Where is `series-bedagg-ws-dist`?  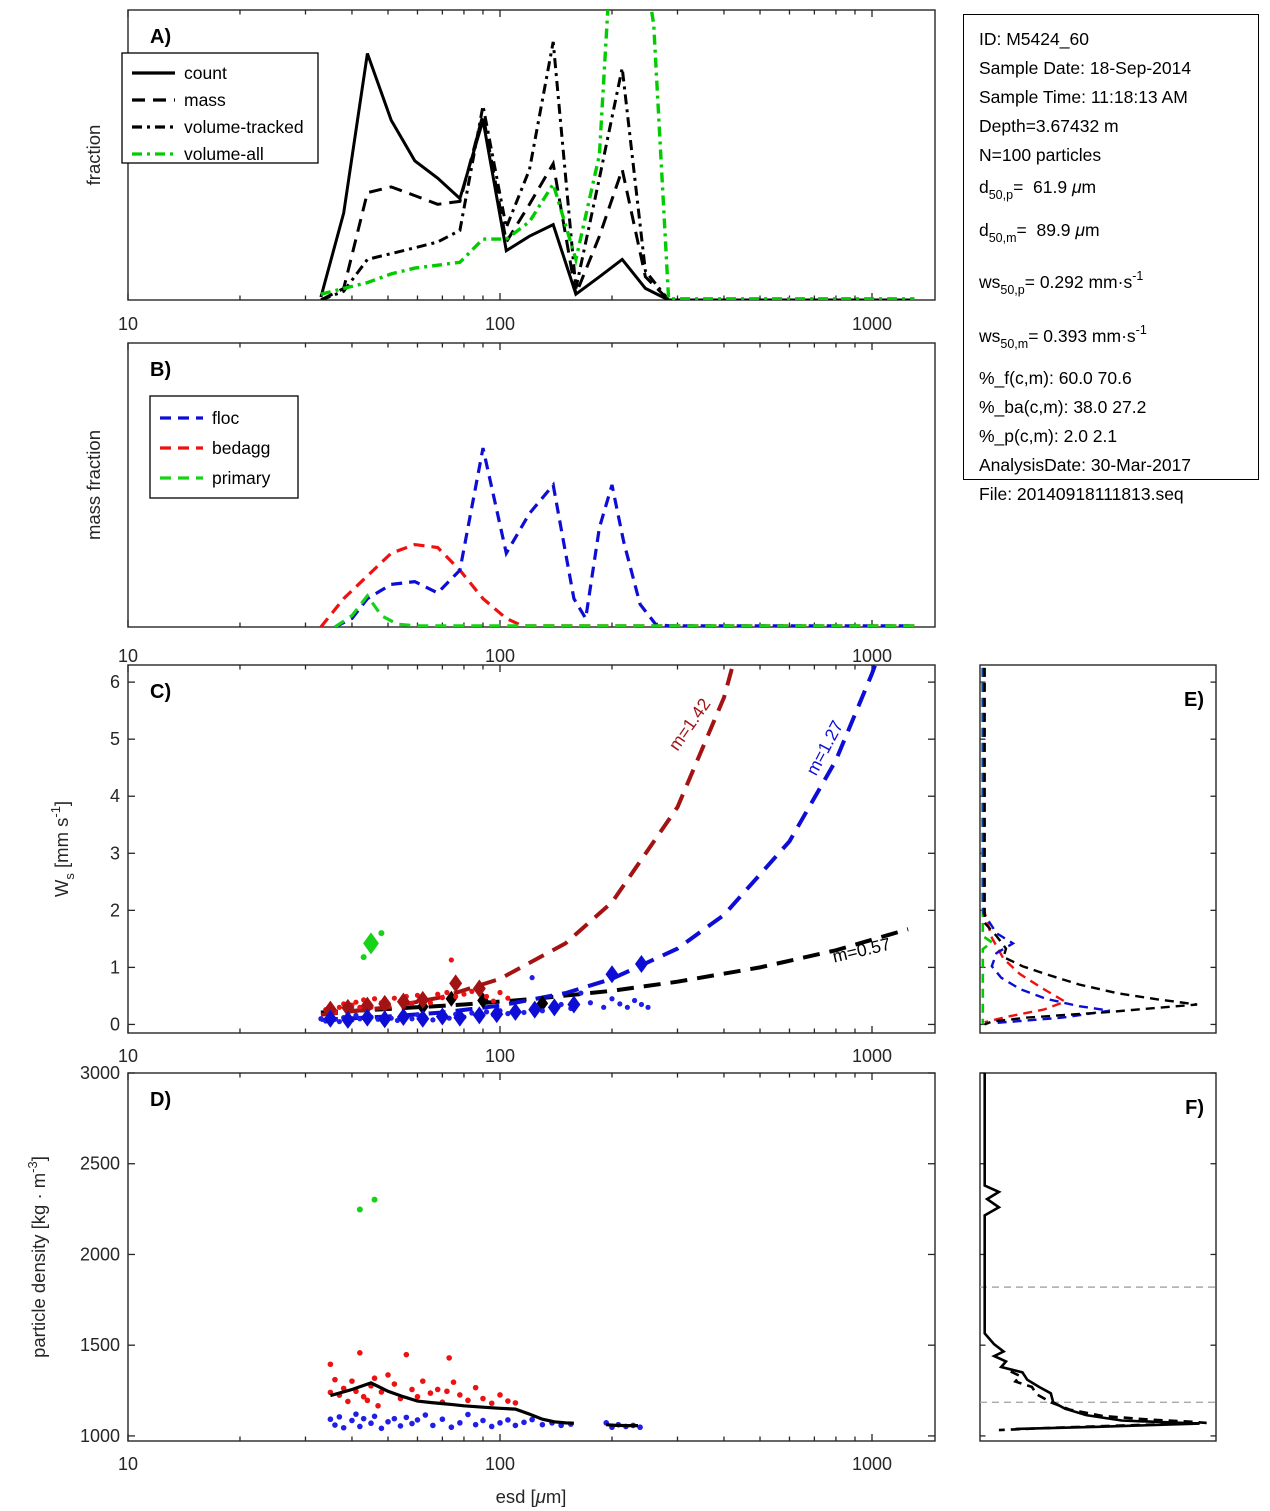
series-bedagg-ws-dist is located at coordinates (1024, 845).